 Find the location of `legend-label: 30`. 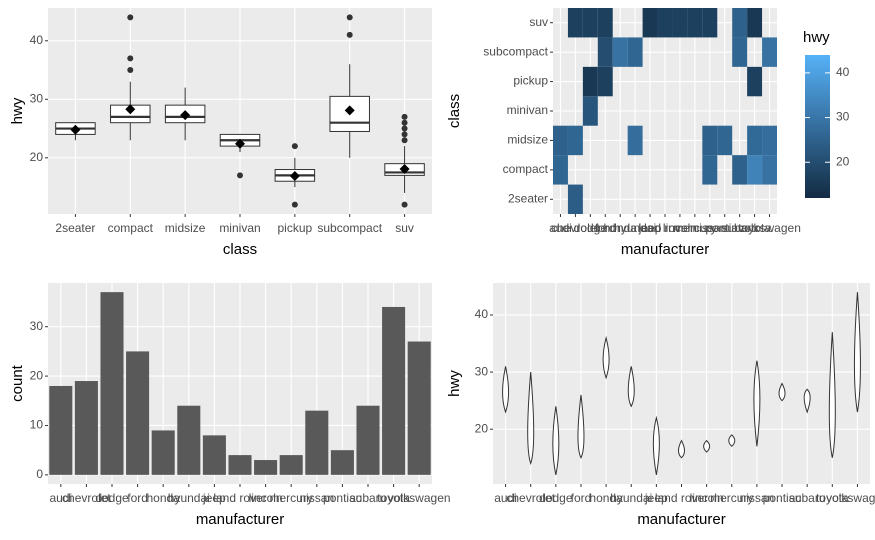

legend-label: 30 is located at coordinates (843, 117).